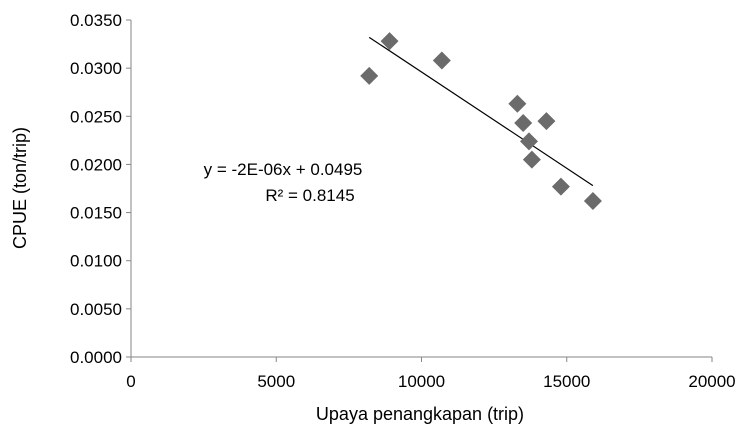  Describe the element at coordinates (420, 414) in the screenshot. I see `x-axis-title: Upaya penangkapan (trip)` at that location.